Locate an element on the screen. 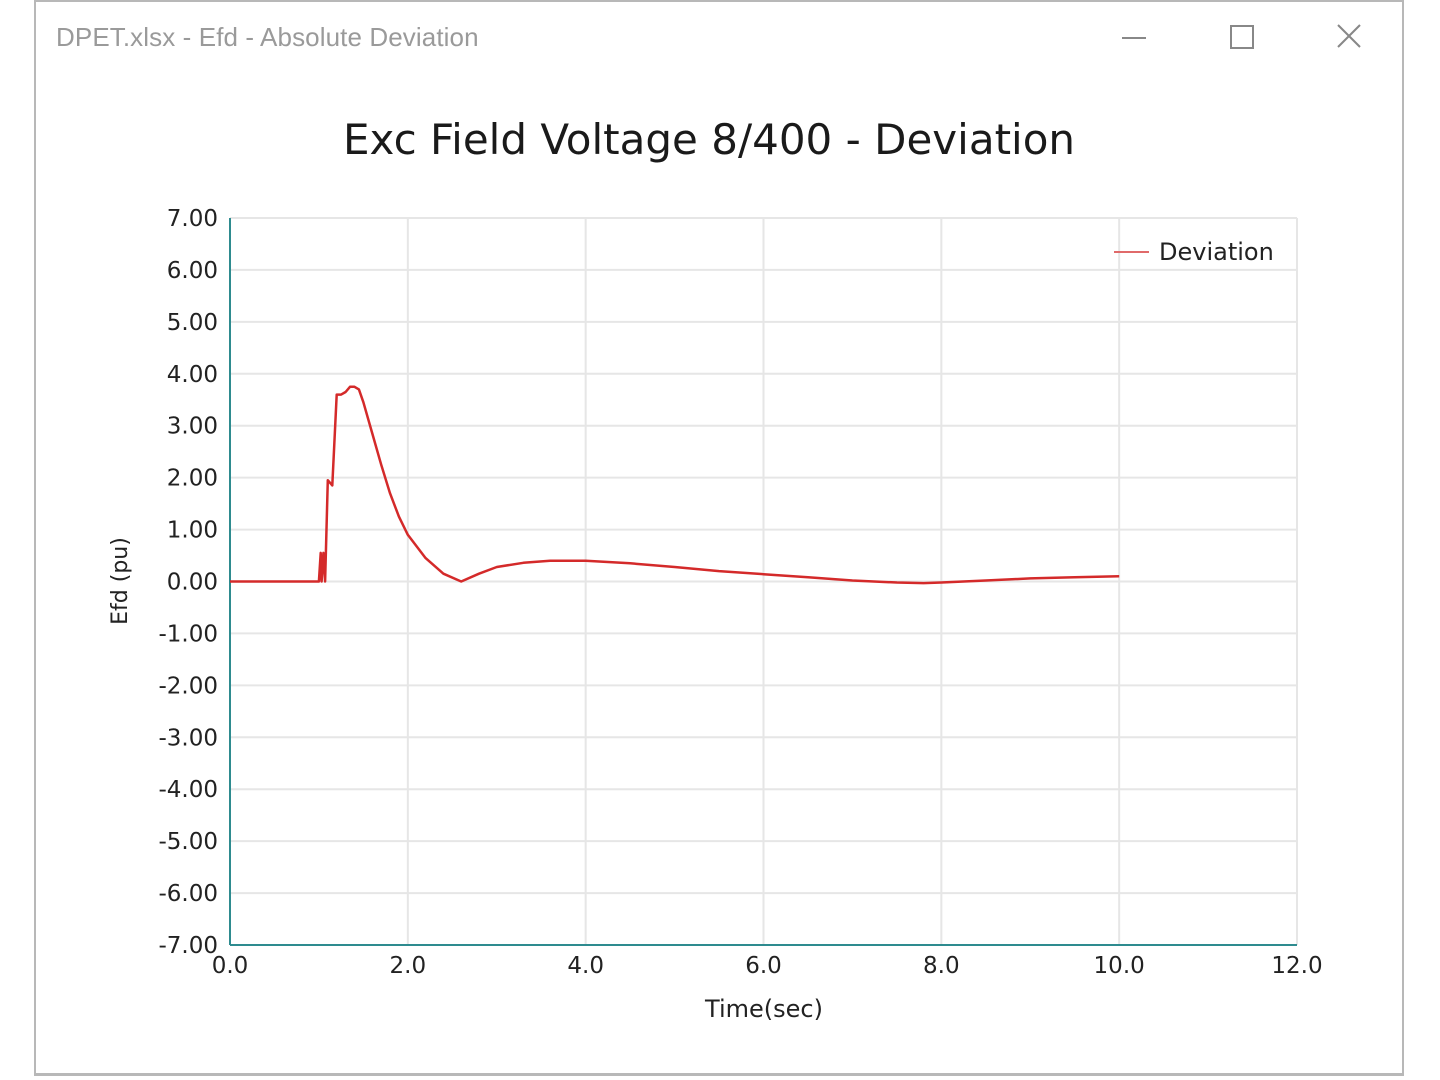 This screenshot has width=1440, height=1080. y-tick-label: 7.00 is located at coordinates (192, 219).